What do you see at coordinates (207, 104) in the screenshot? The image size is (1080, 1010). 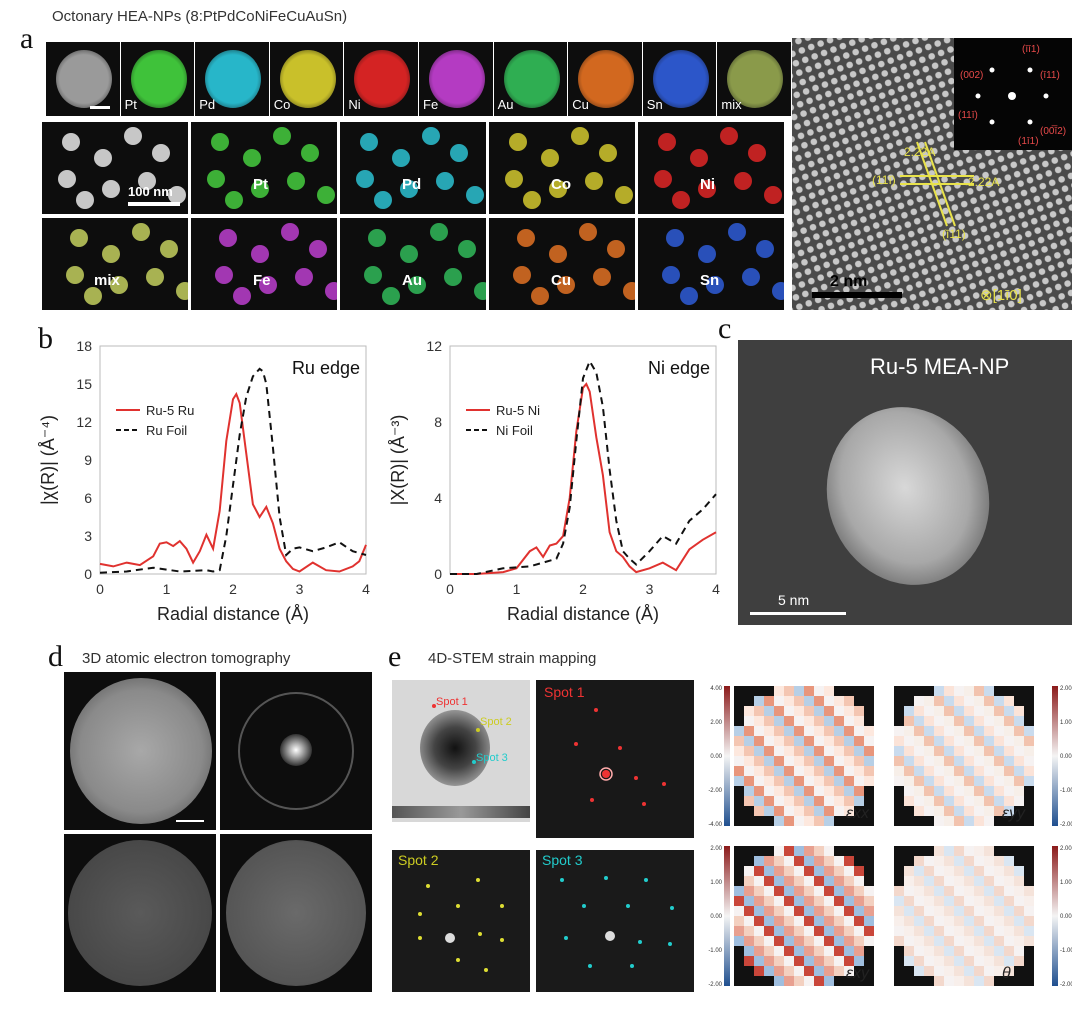 I see `element-label: Pd` at bounding box center [207, 104].